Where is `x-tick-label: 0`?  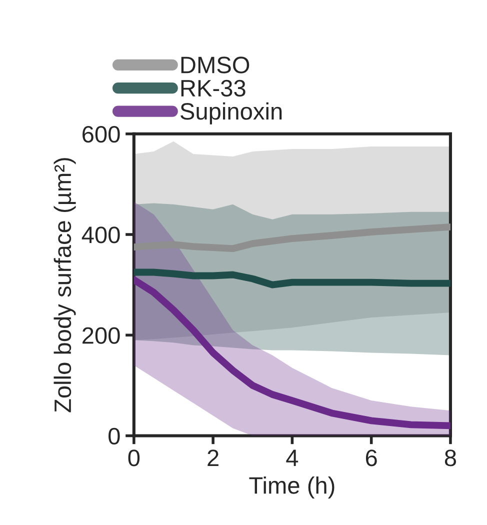 x-tick-label: 0 is located at coordinates (134, 458).